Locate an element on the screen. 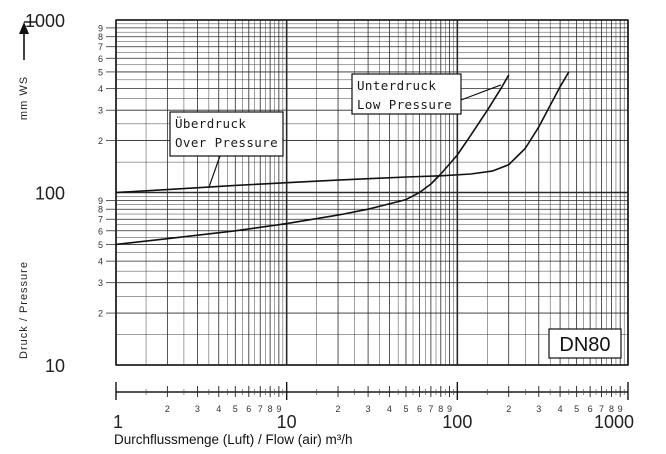 The width and height of the screenshot is (666, 454). label-line: Over Pressure is located at coordinates (226, 142).